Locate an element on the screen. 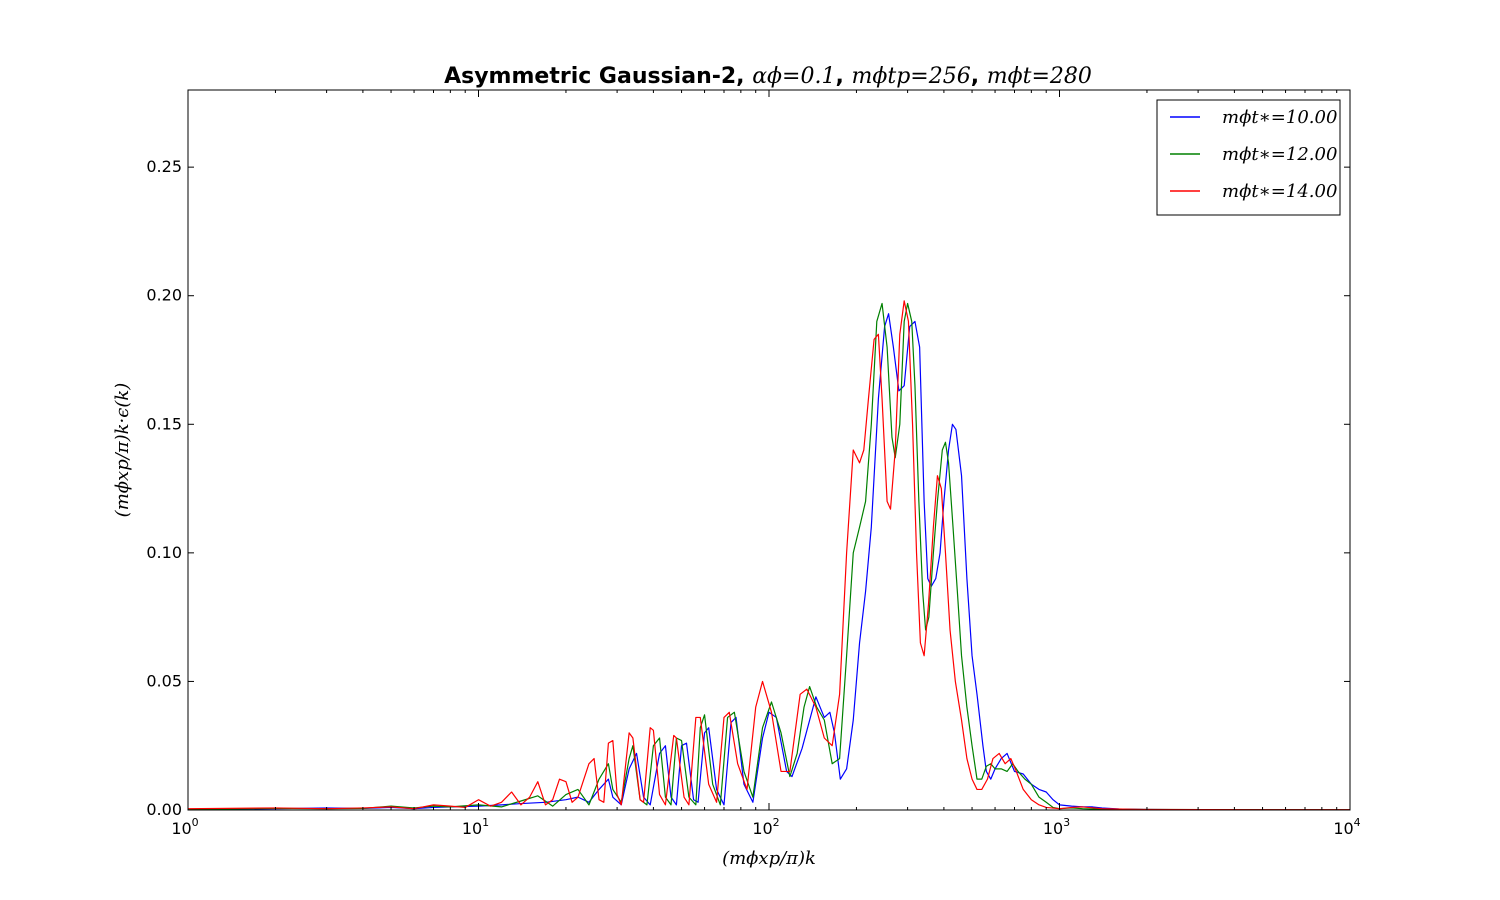 Image resolution: width=1500 pixels, height=900 pixels. x-tick-label-0: 10⁰ is located at coordinates (184, 827).